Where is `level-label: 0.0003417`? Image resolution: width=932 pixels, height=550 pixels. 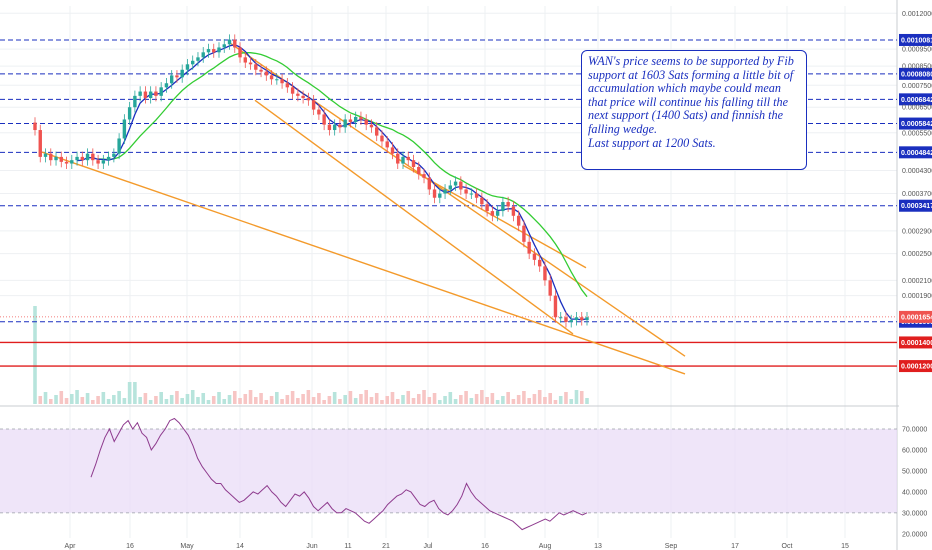
level-label: 0.0003417 is located at coordinates (916, 206).